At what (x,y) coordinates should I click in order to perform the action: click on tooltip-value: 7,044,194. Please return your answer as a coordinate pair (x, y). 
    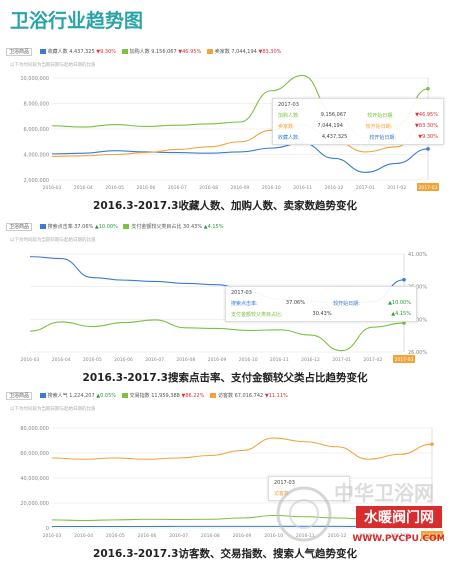
    Looking at the image, I should click on (330, 126).